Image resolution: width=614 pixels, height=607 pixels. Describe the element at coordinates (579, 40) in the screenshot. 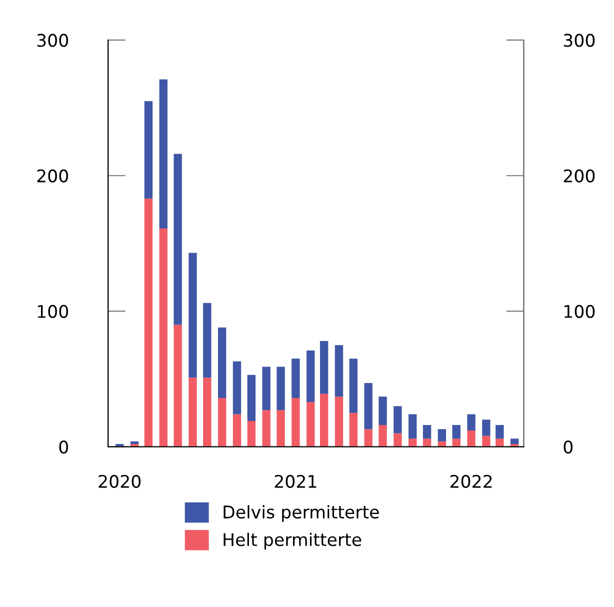

I see `y2-tick-label: 300` at that location.